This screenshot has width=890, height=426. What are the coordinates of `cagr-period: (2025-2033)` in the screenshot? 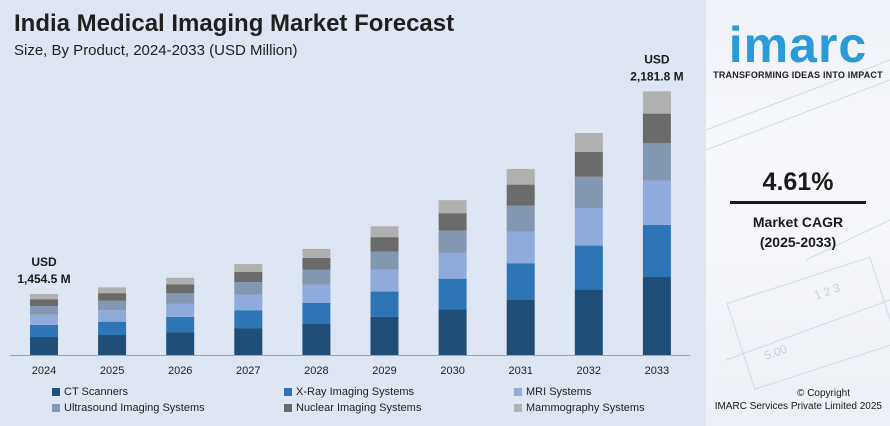 It's located at (798, 242).